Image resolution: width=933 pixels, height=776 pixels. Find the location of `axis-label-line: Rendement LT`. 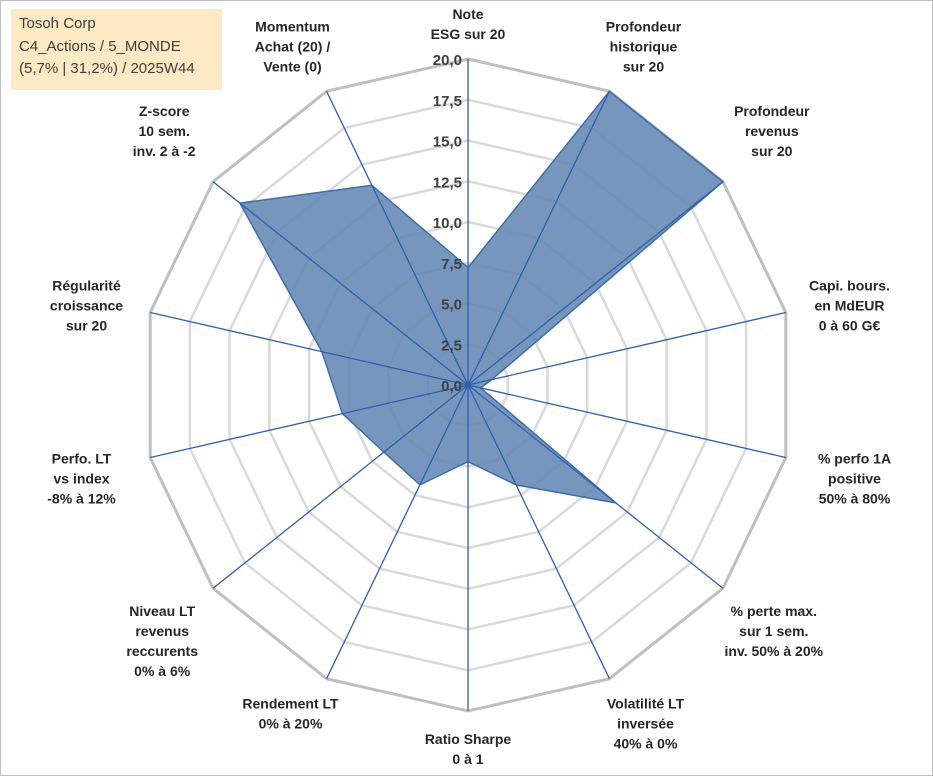

axis-label-line: Rendement LT is located at coordinates (290, 703).